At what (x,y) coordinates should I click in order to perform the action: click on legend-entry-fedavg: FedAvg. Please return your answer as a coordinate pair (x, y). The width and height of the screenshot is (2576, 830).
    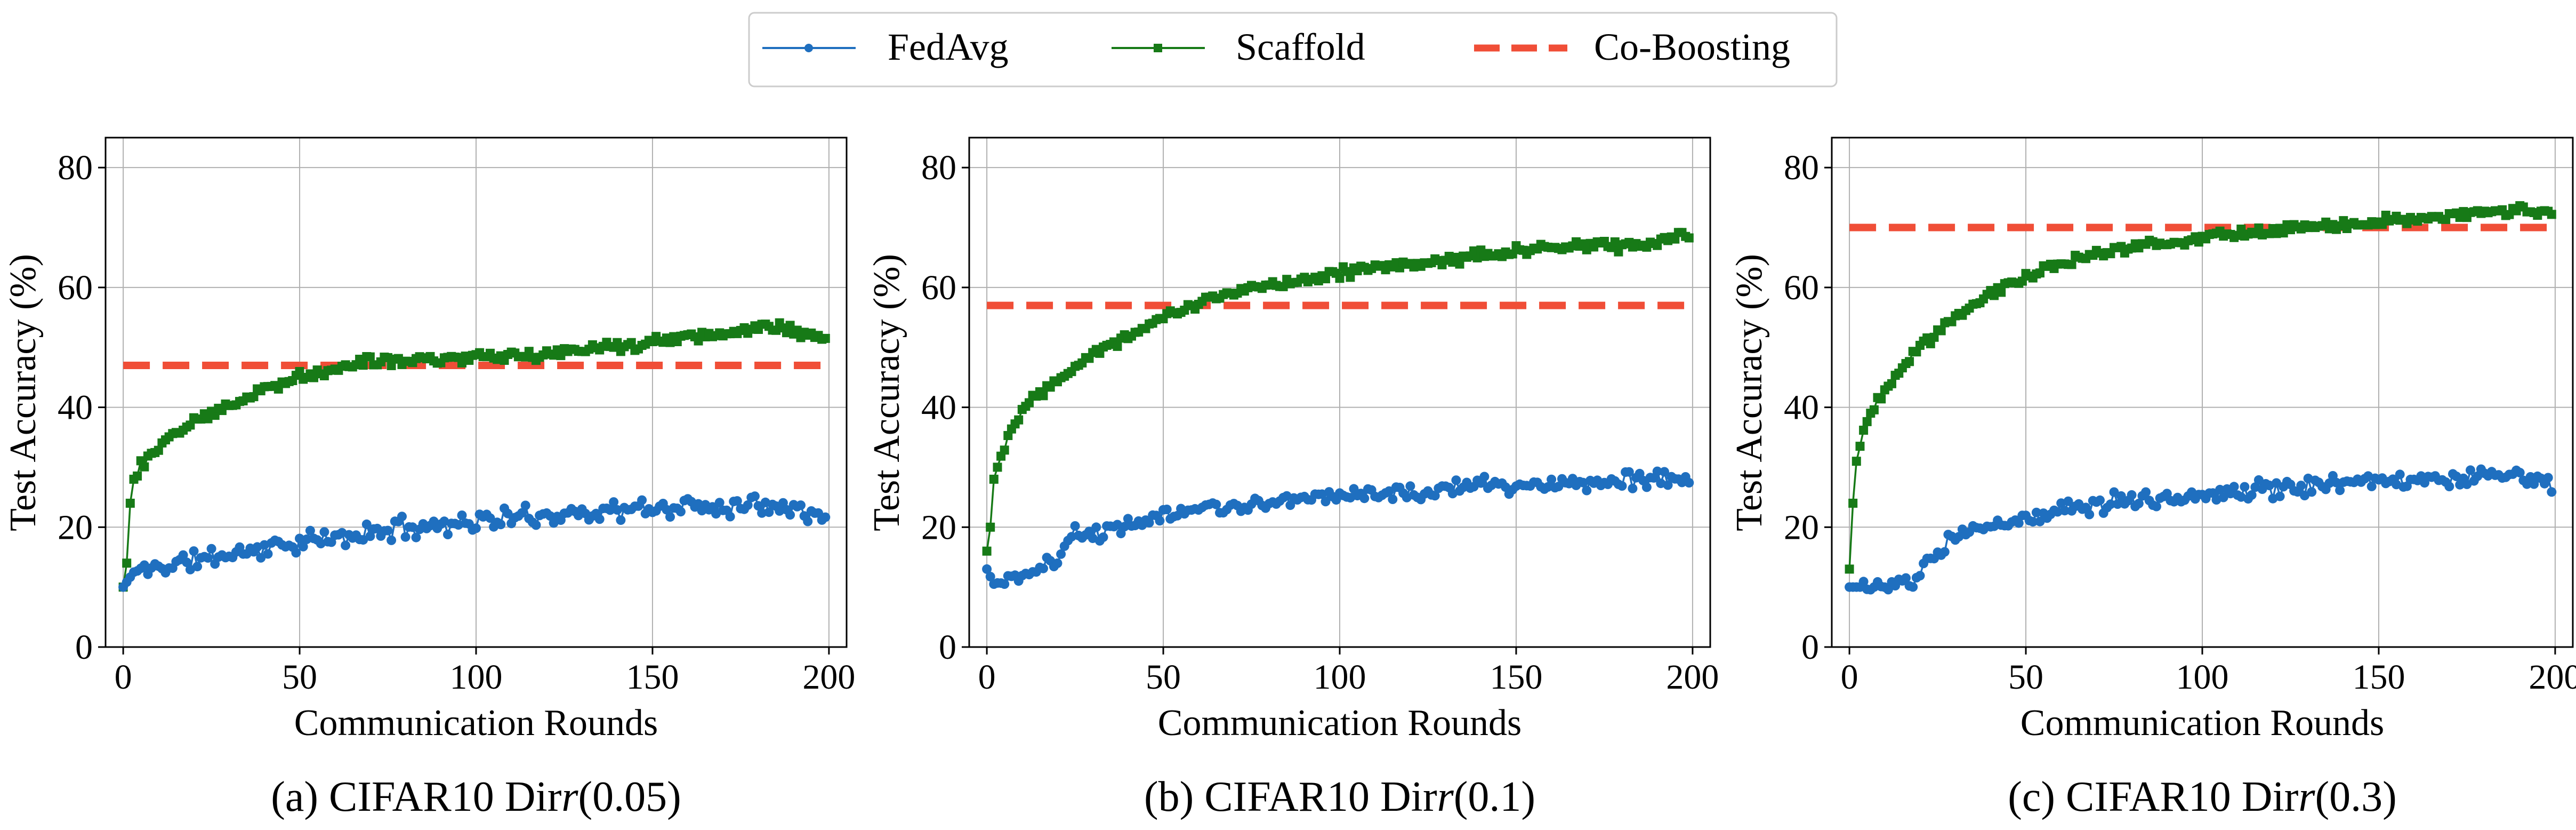
    Looking at the image, I should click on (885, 47).